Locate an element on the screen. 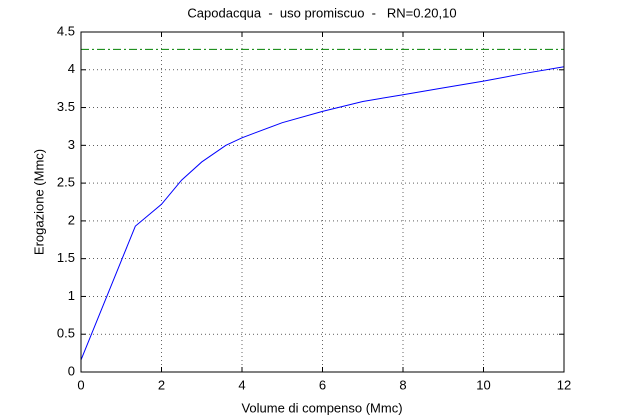 The width and height of the screenshot is (623, 419). y-tick-label: 1 is located at coordinates (71, 295).